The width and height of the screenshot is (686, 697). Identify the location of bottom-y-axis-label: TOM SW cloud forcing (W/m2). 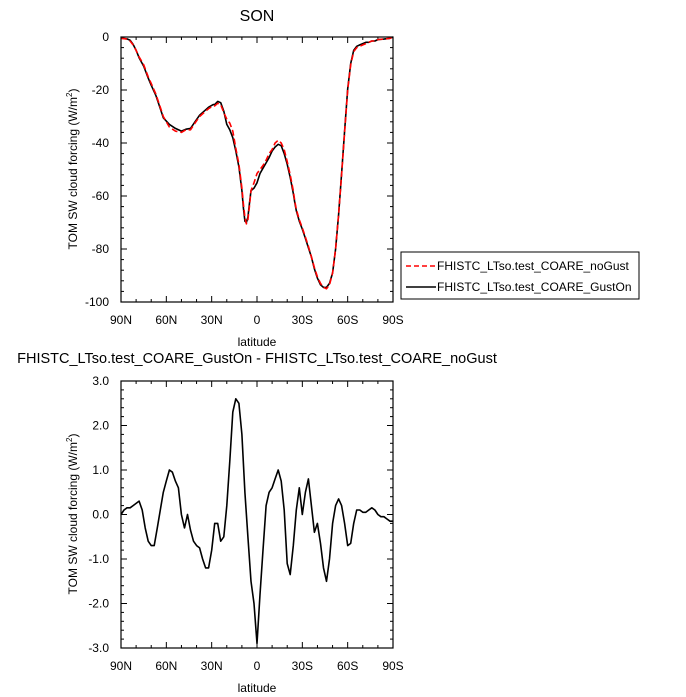
(72, 514).